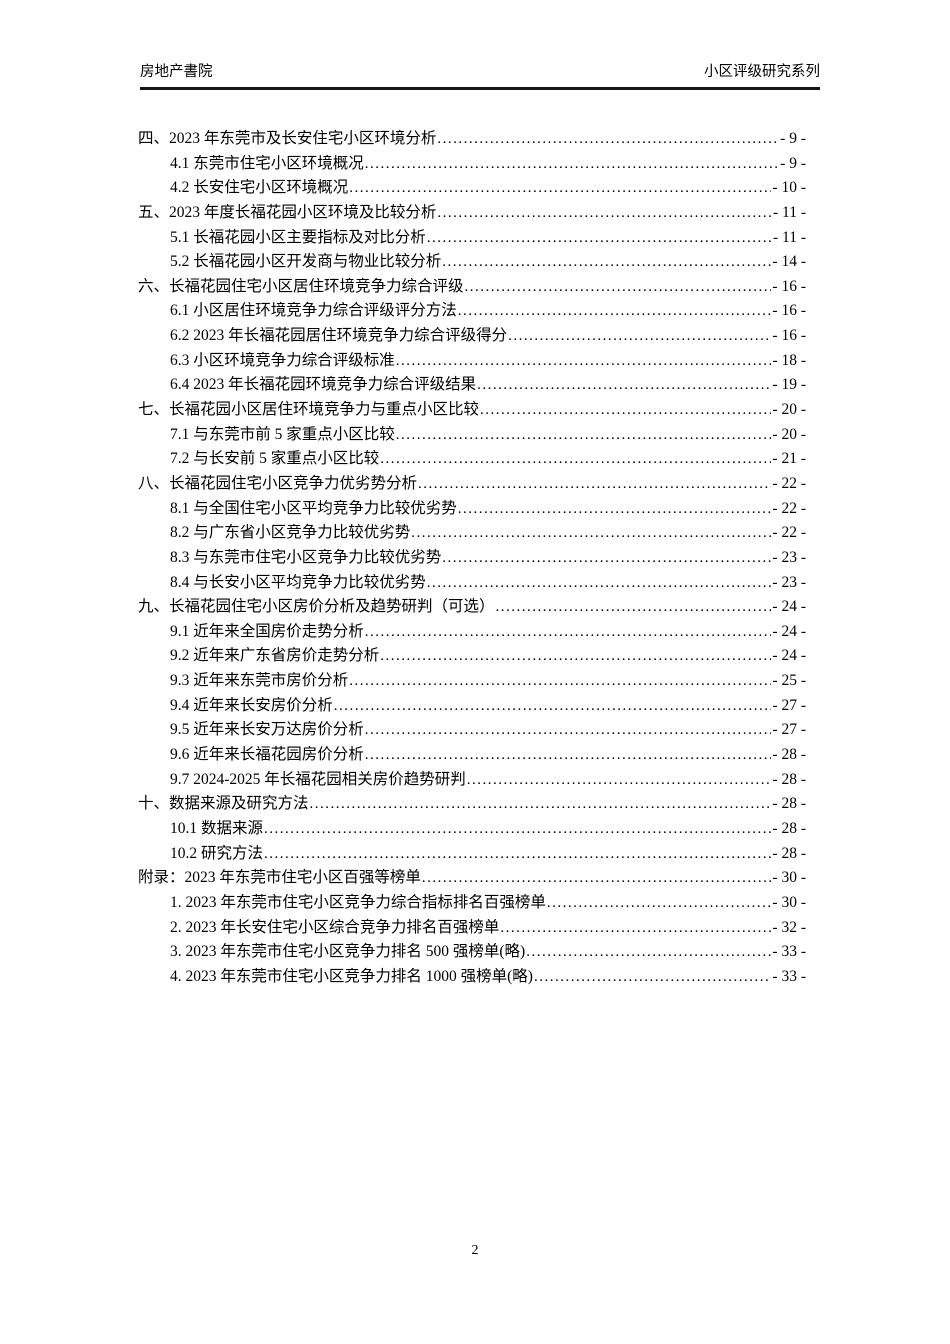  What do you see at coordinates (348, 952) in the screenshot?
I see `toc-entry-title: 3. 2023 年东莞市住宅小区竞争力排名 500 强榜单(略)` at bounding box center [348, 952].